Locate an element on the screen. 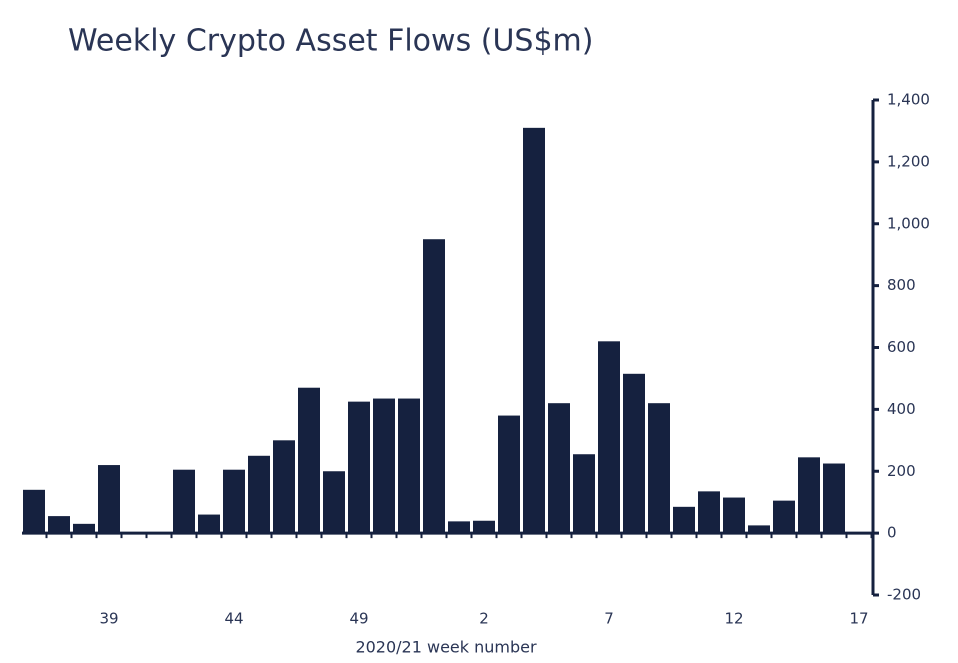 This screenshot has height=663, width=958. y-tick-label: 1,000 is located at coordinates (908, 223).